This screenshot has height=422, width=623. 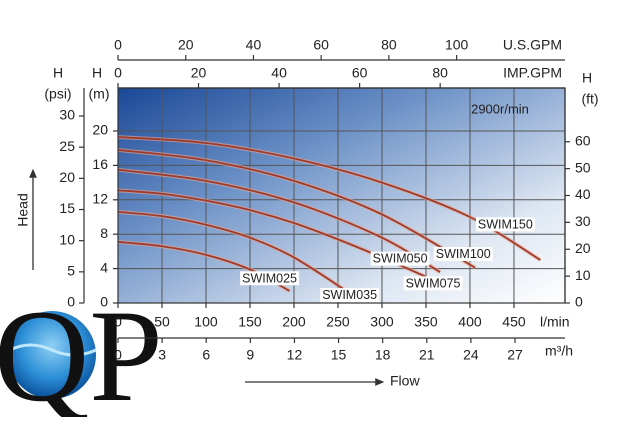 I want to click on logo-water, so click(x=52, y=355).